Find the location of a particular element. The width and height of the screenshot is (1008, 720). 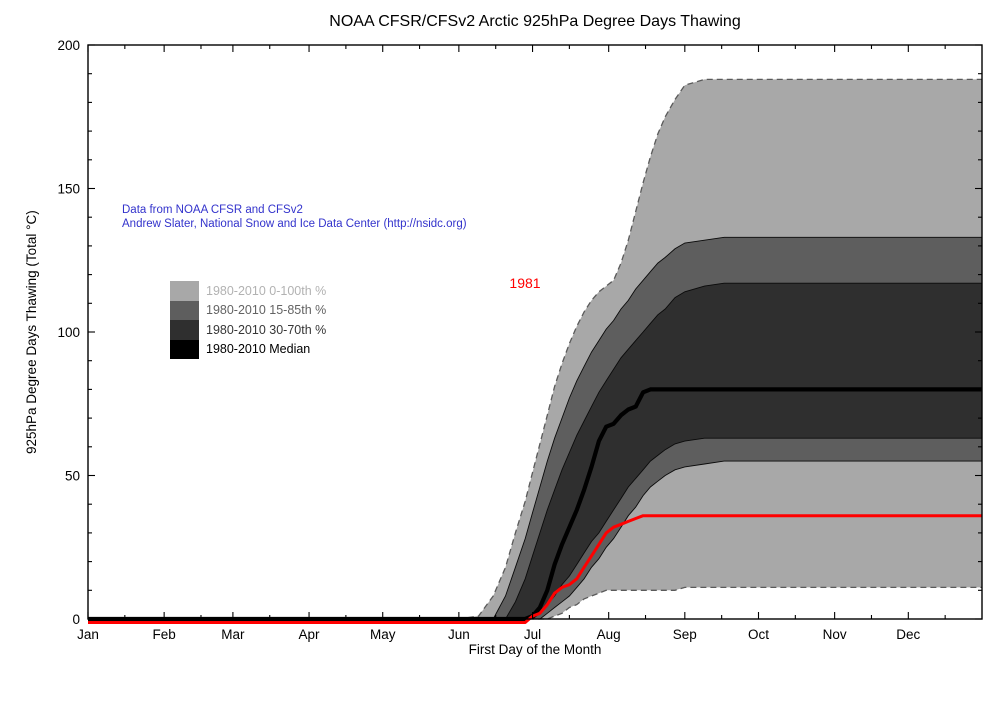

x-tick-label: Jun is located at coordinates (459, 634).